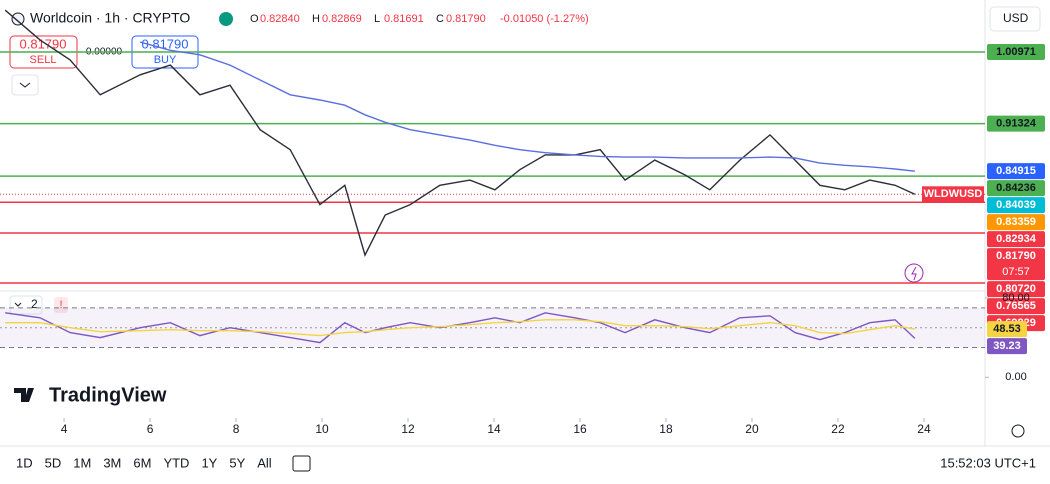  I want to click on ohlc-value: 0.82869, so click(342, 19).